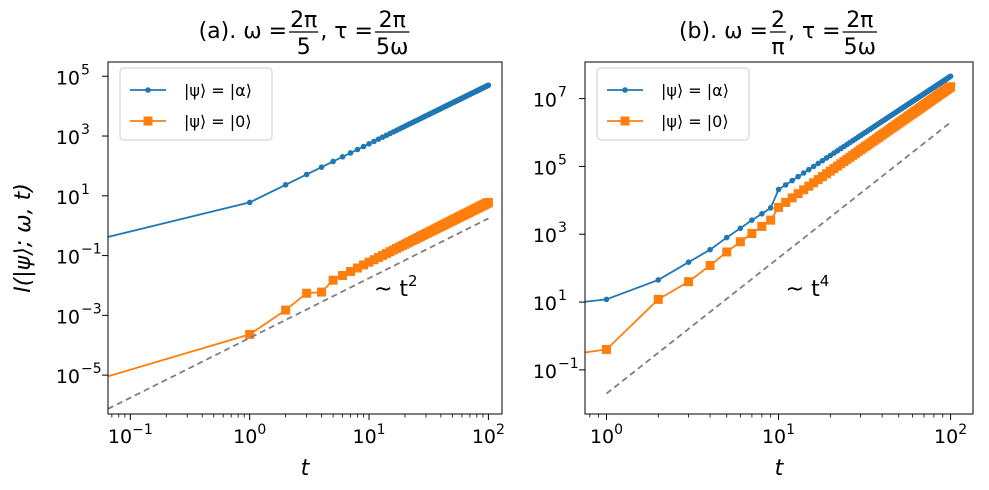  What do you see at coordinates (304, 47) in the screenshot?
I see `svg-text: 5` at bounding box center [304, 47].